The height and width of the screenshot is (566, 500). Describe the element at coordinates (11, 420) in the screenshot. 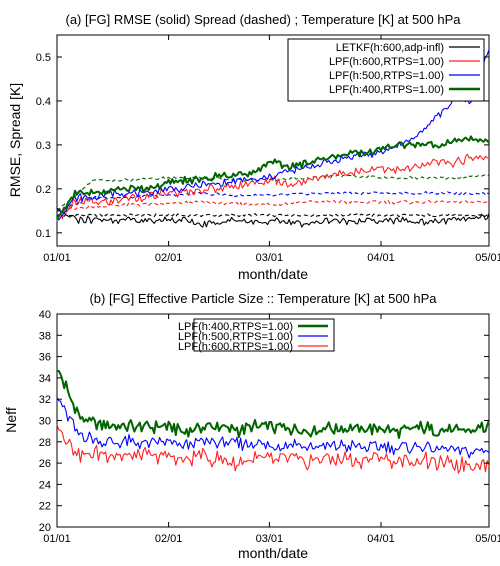

I see `panel-b-y-axis-label: Neff` at that location.